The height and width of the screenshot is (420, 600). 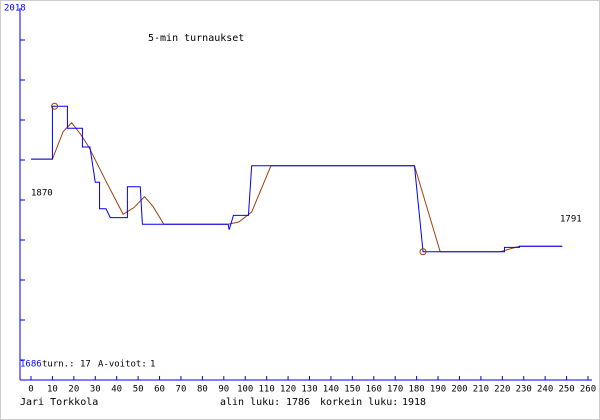 I want to click on max-value: 1918, so click(x=414, y=402).